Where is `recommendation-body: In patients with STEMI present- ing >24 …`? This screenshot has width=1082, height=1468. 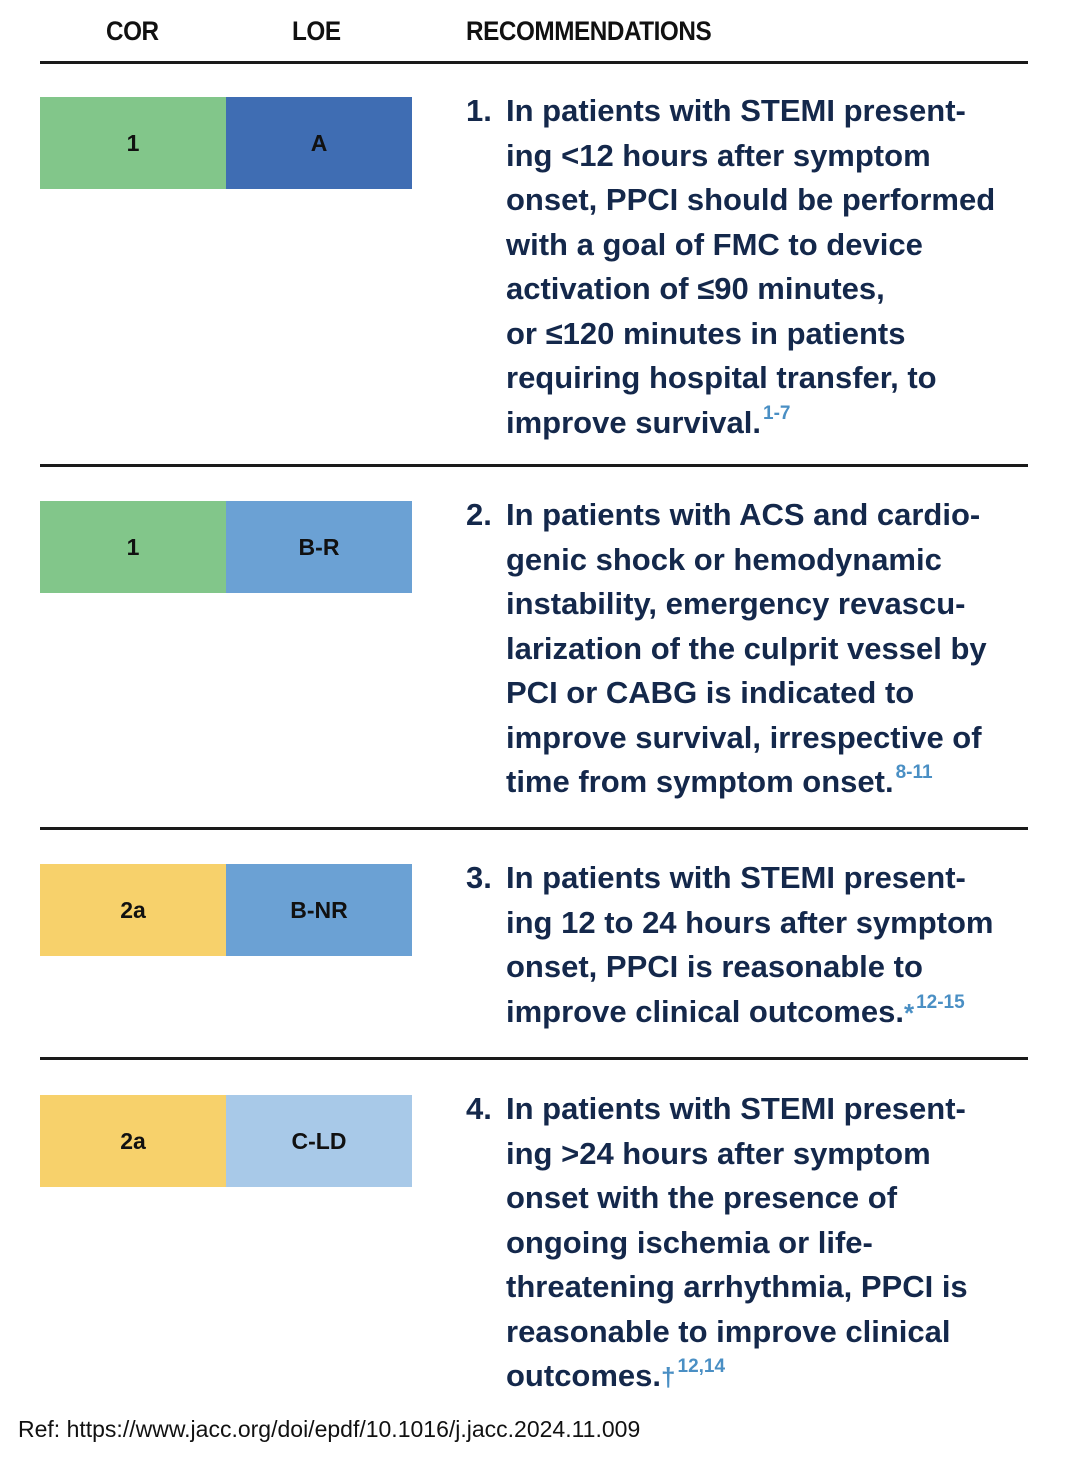 recommendation-body: In patients with STEMI present- ing >24 … is located at coordinates (737, 1242).